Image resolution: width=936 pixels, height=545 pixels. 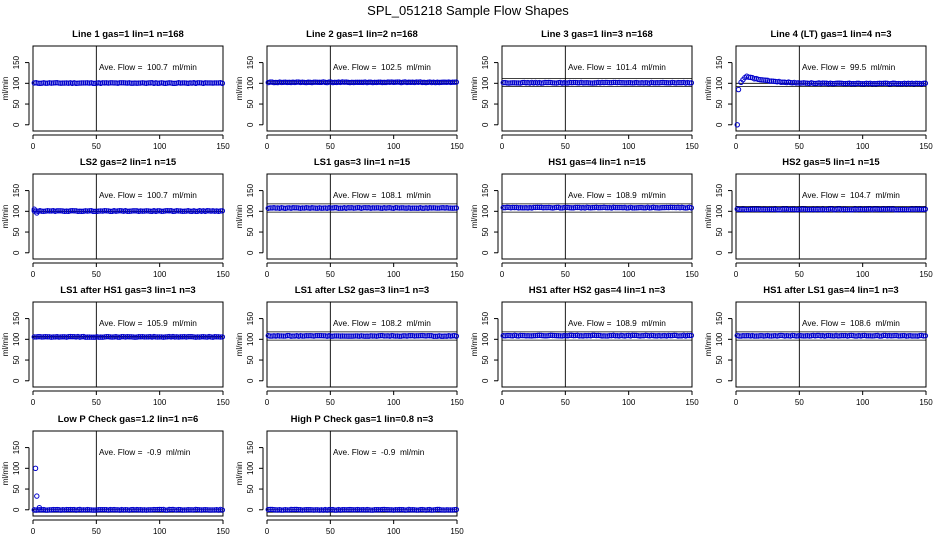 What do you see at coordinates (692, 274) in the screenshot?
I see `x-tick-label: 150` at bounding box center [692, 274].